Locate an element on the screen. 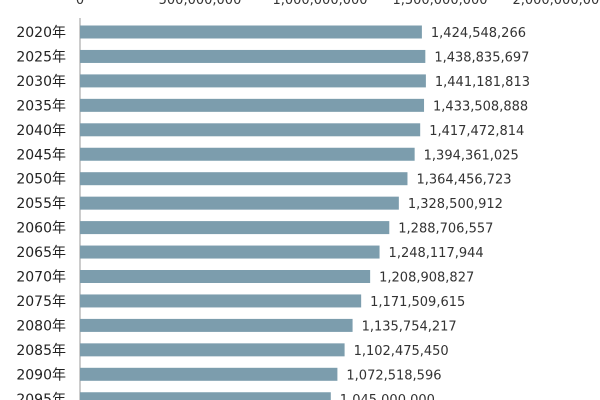 Image resolution: width=600 pixels, height=400 pixels. category-label: 2050年 is located at coordinates (41, 180).